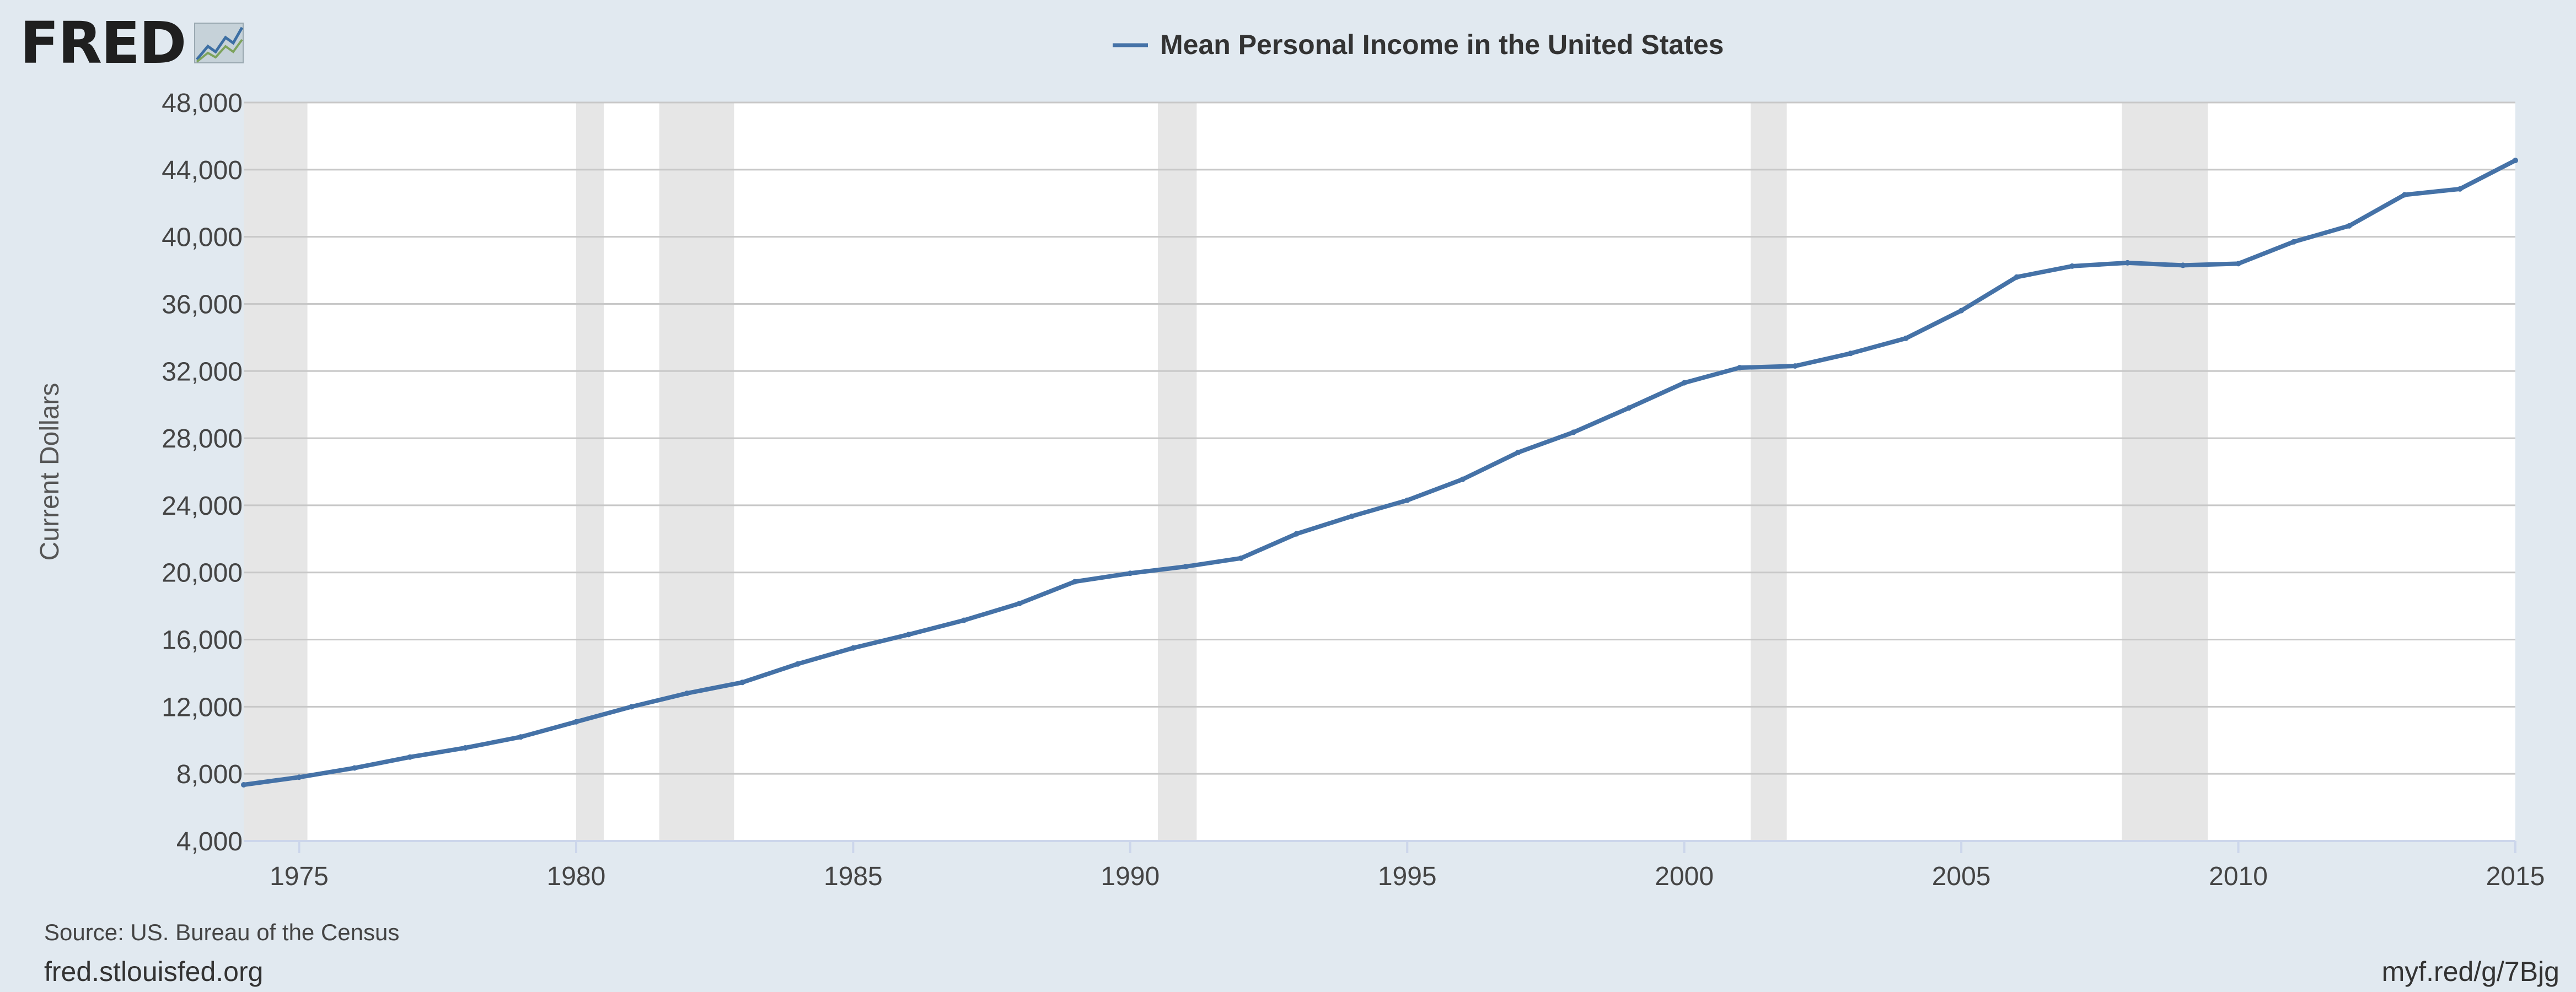  What do you see at coordinates (202, 506) in the screenshot?
I see `y-tick-label: 24,000` at bounding box center [202, 506].